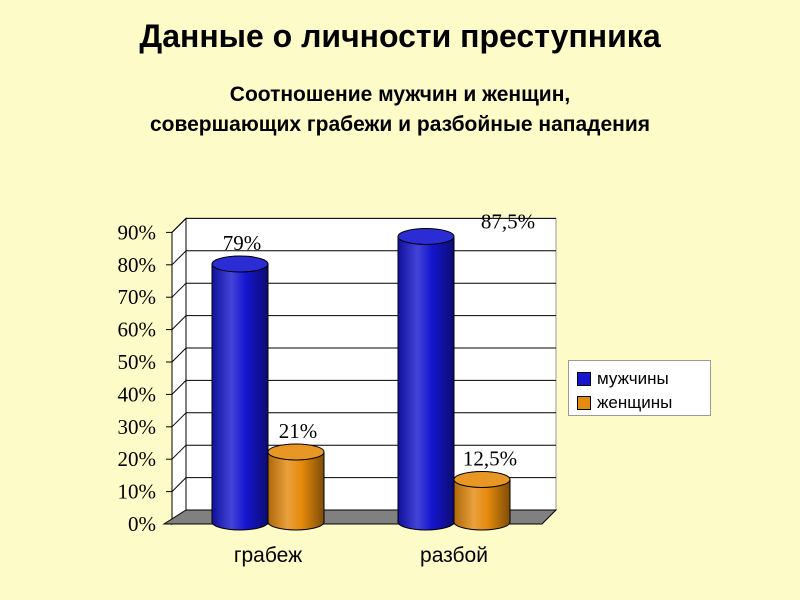 This screenshot has height=600, width=800. I want to click on chart-legend: мужчины женщины, so click(639, 388).